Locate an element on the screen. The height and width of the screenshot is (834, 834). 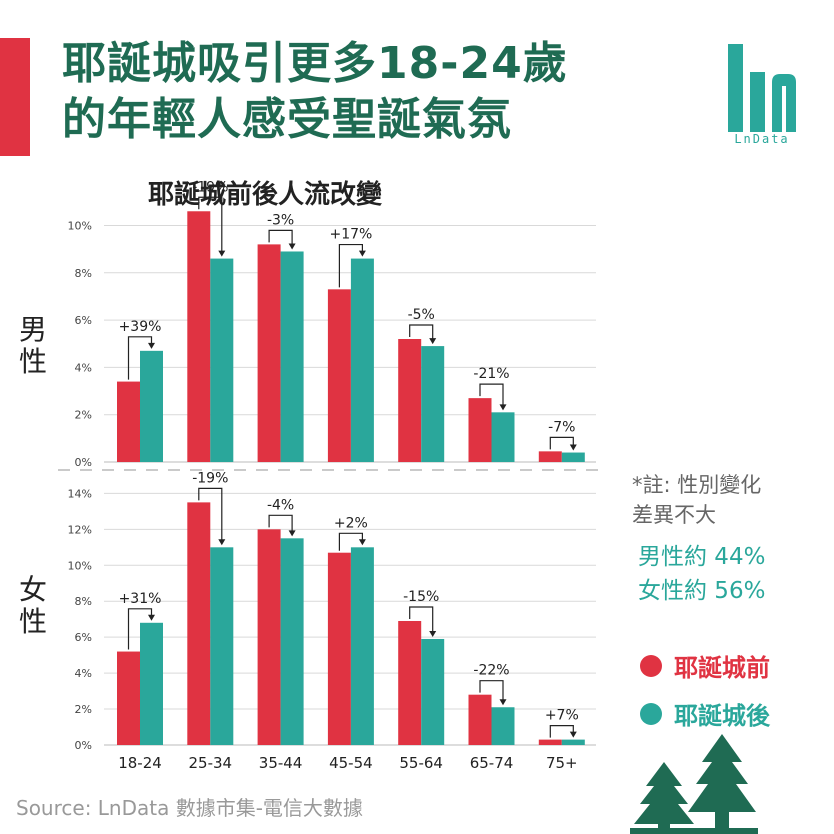
change-label: -22% is located at coordinates (491, 671).